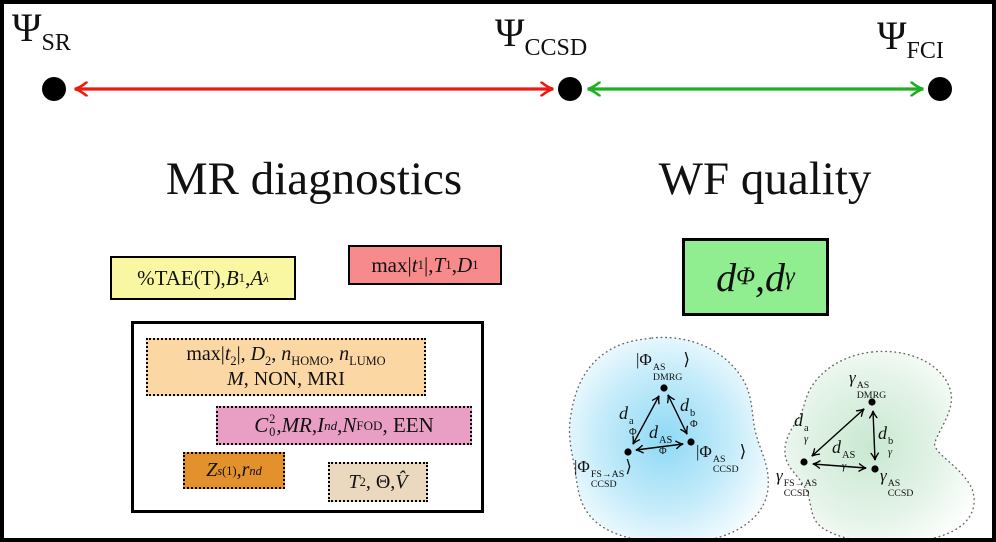 This screenshot has height=542, width=996. Describe the element at coordinates (844, 455) in the screenshot. I see `dm-edge-as-label: d AS γ` at that location.